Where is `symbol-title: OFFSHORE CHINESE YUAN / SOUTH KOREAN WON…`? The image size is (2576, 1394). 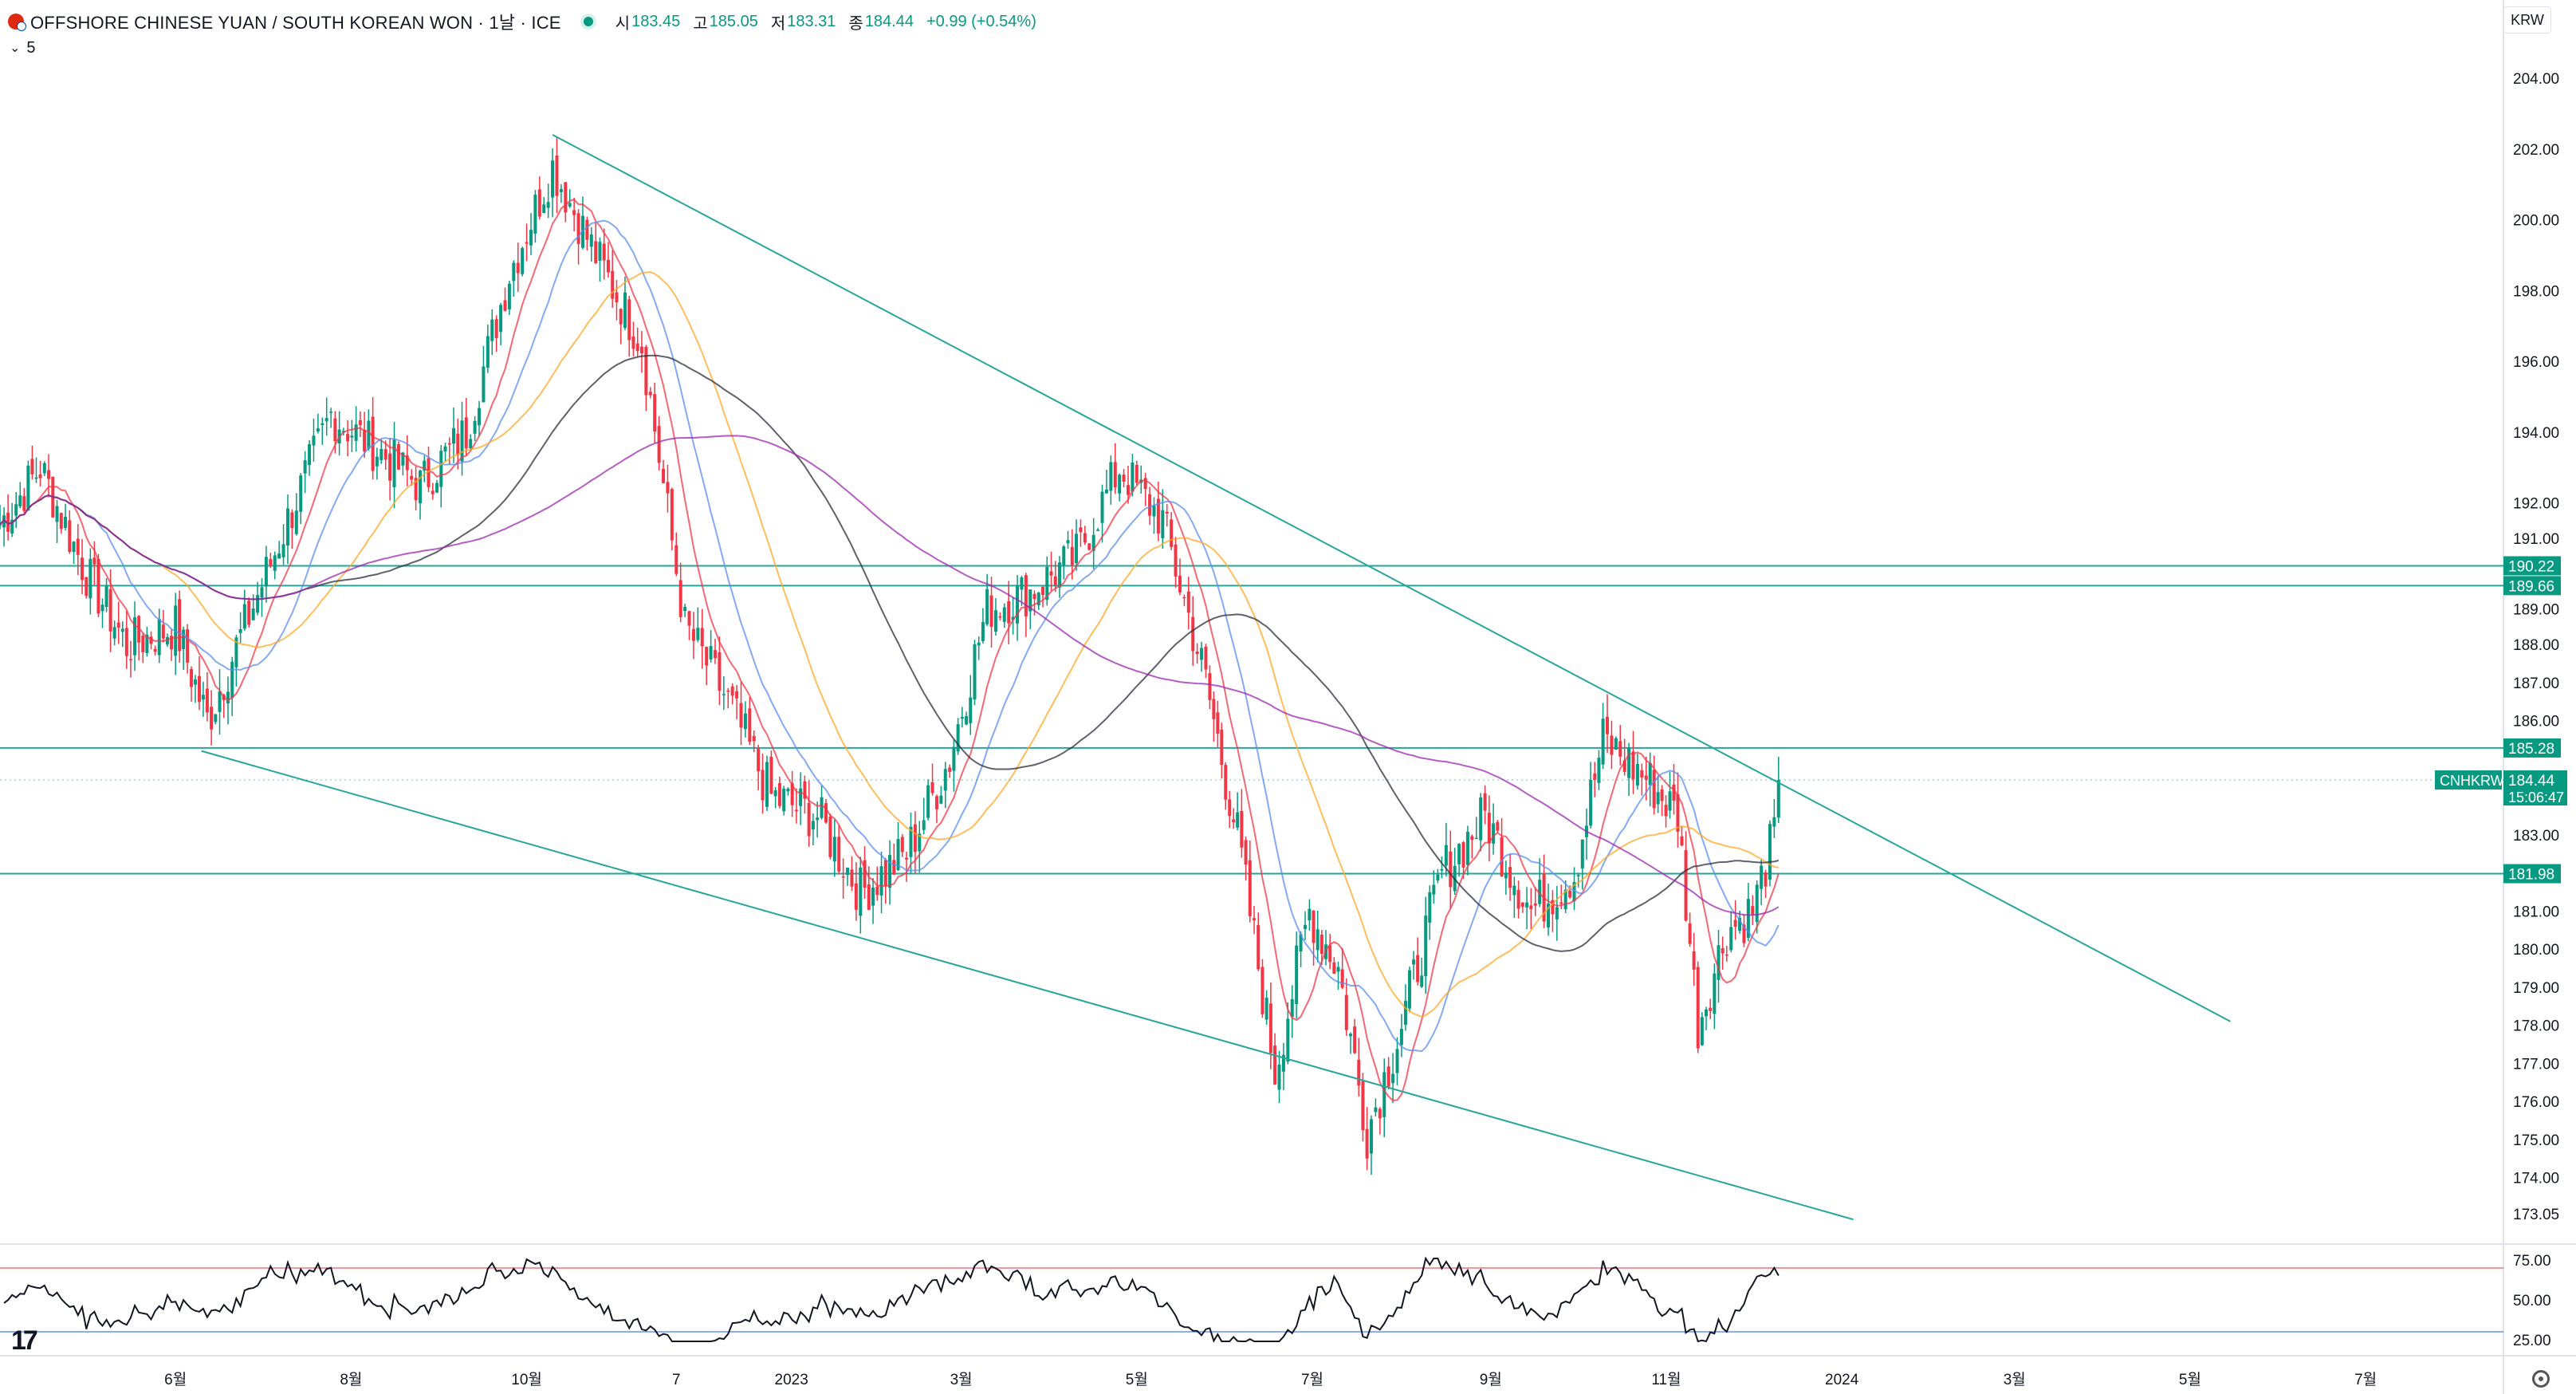 symbol-title: OFFSHORE CHINESE YUAN / SOUTH KOREAN WON… is located at coordinates (295, 23).